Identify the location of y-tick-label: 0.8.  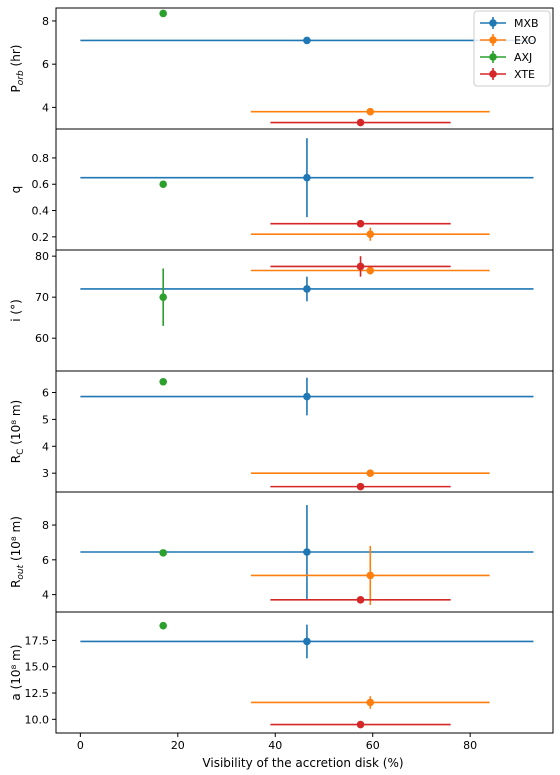
(41, 158).